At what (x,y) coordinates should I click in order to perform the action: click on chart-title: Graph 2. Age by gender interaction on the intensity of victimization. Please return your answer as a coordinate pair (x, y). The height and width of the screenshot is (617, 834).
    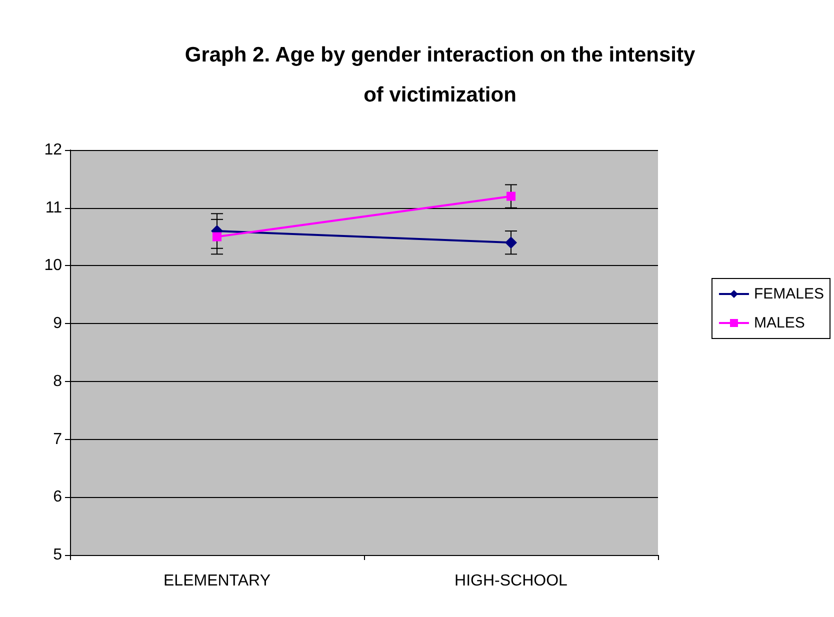
    Looking at the image, I should click on (440, 75).